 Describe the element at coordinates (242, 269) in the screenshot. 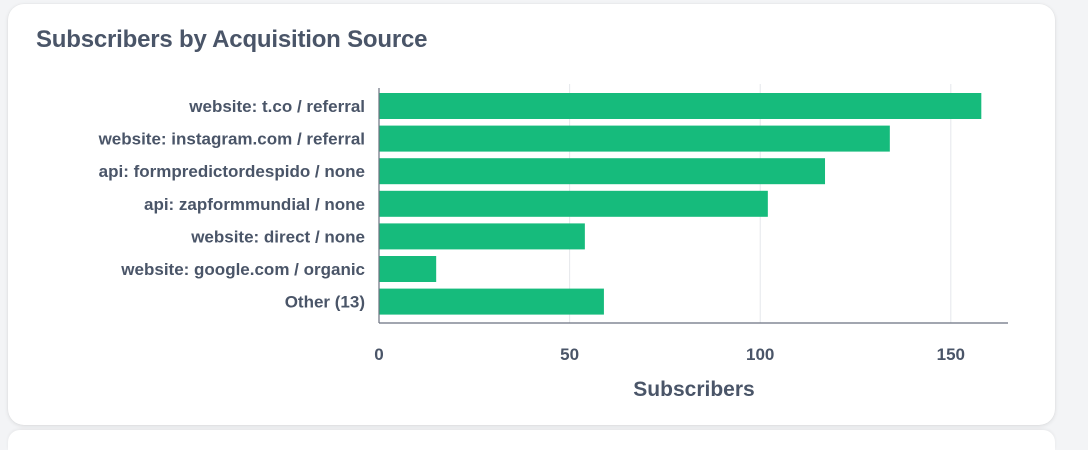

I see `y-category-label: website: google.com / organic` at that location.